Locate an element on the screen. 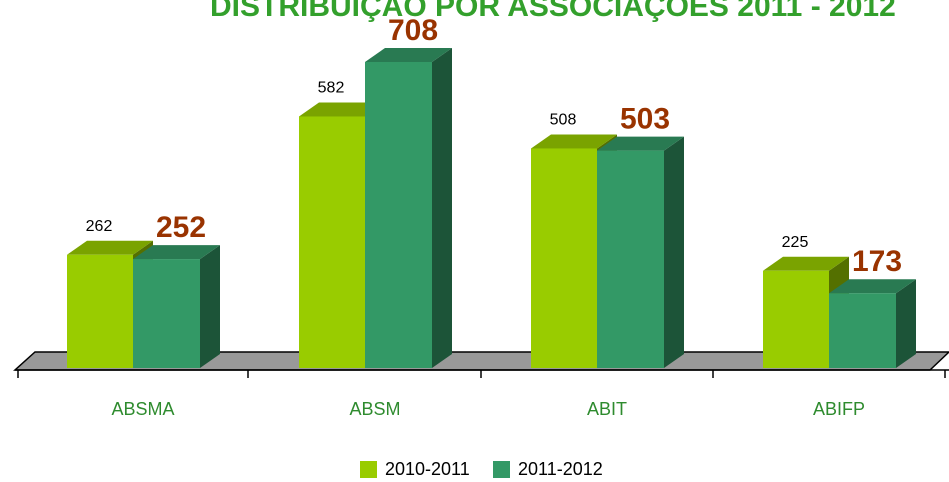 This screenshot has height=482, width=949. value-label: 262 is located at coordinates (99, 226).